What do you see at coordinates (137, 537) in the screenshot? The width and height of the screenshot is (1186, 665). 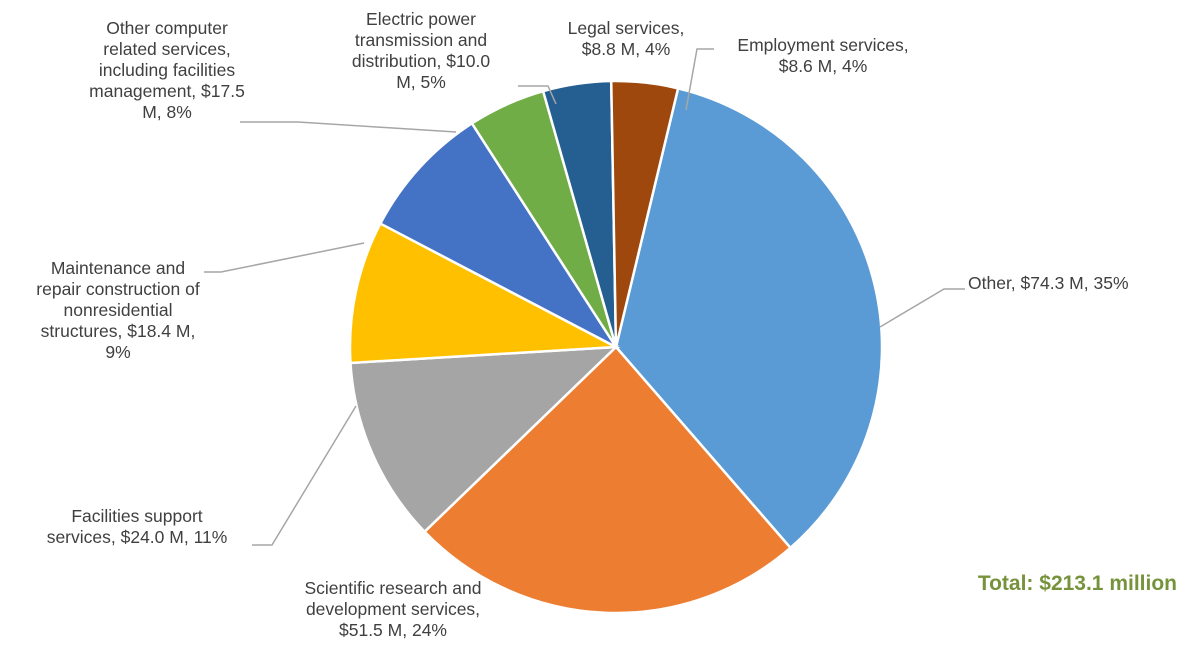 I see `slice-label-line: services, $24.0 M, 11%` at bounding box center [137, 537].